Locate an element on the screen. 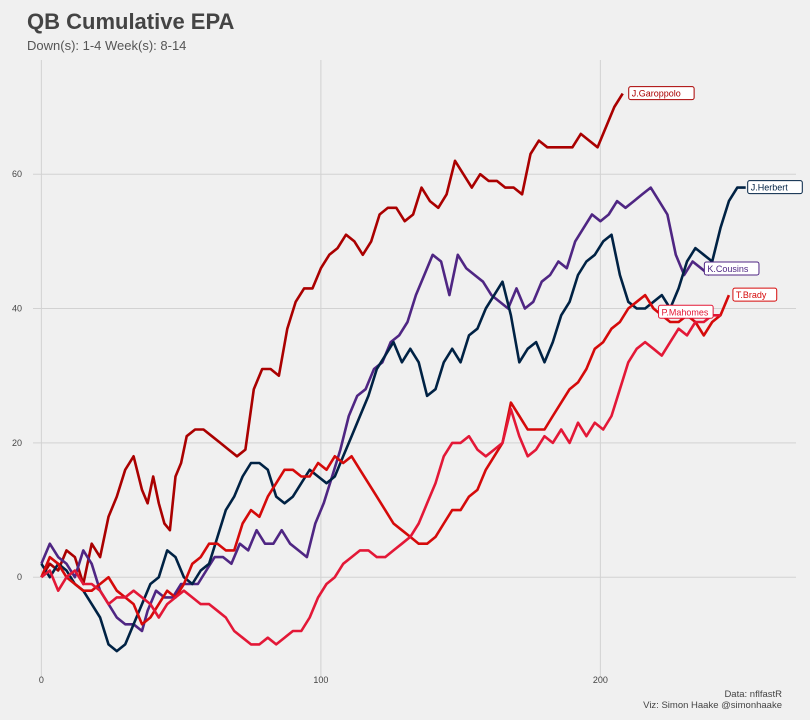 Image resolution: width=810 pixels, height=720 pixels. caption-credit: Viz: Simon Haake @simonhaake is located at coordinates (712, 705).